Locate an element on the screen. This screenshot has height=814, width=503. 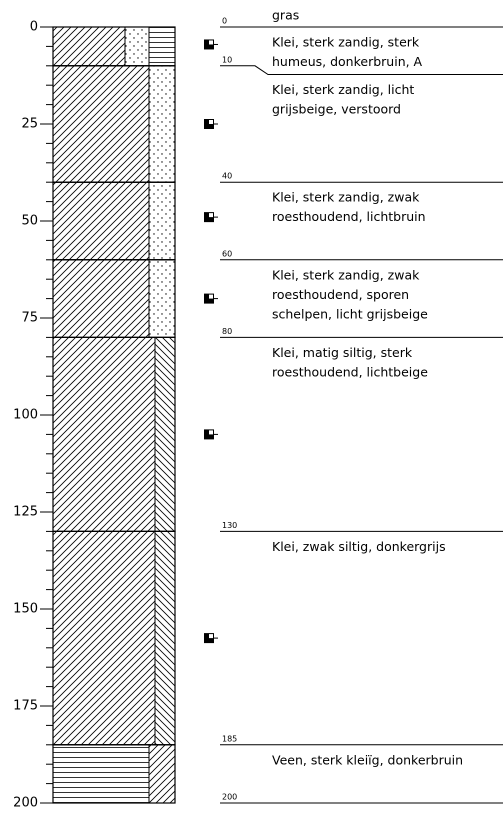
depth-tick-label: 50 is located at coordinates (29, 221).